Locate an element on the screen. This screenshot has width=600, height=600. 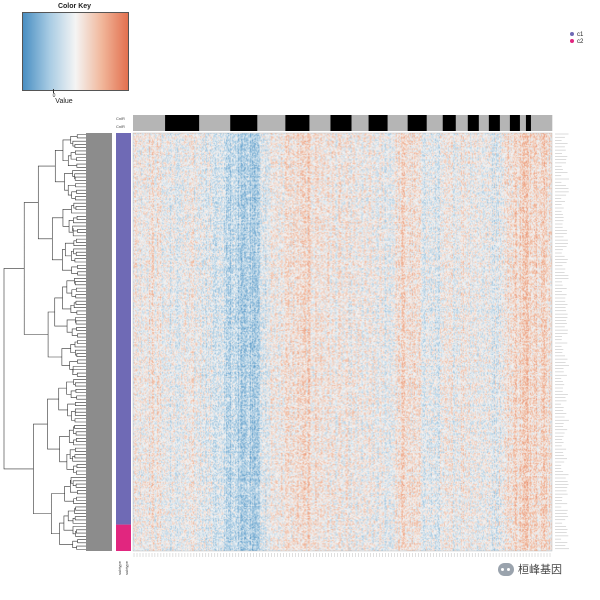
row-tick-band is located at coordinates (99, 342).